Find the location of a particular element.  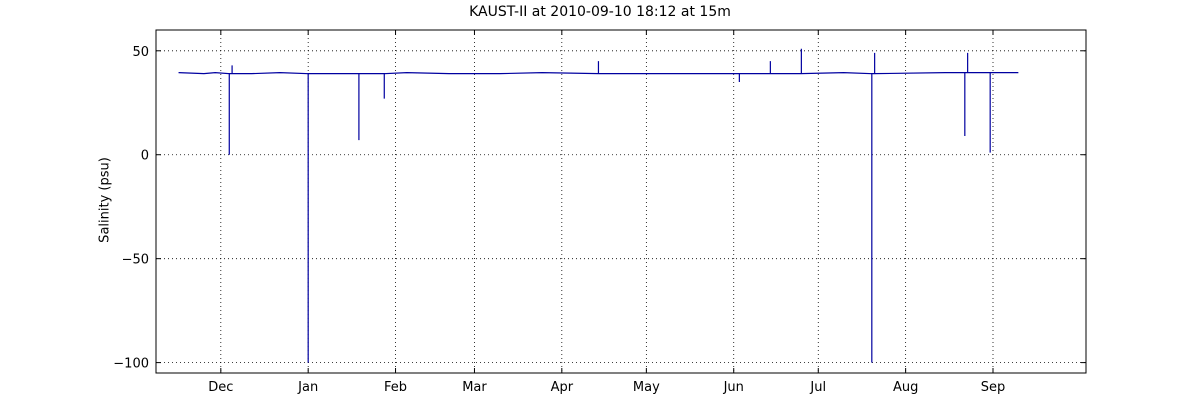

y-tick-label: −100 is located at coordinates (131, 364).